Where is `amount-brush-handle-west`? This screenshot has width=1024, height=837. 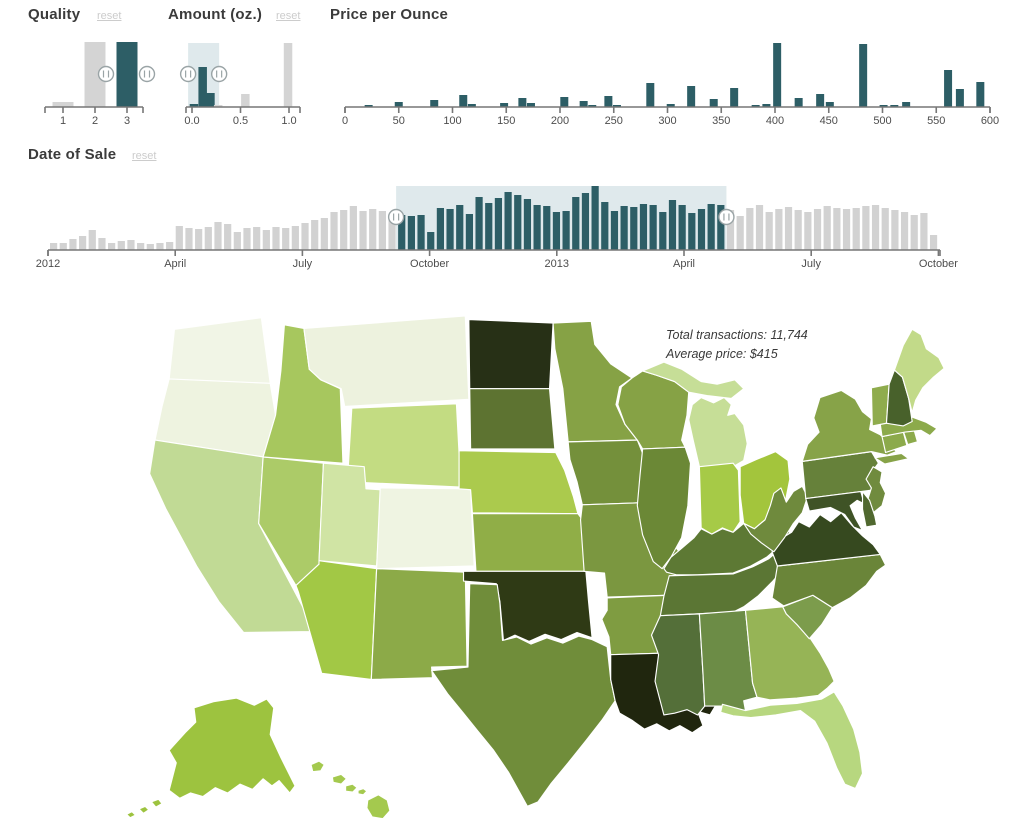 amount-brush-handle-west is located at coordinates (188, 74).